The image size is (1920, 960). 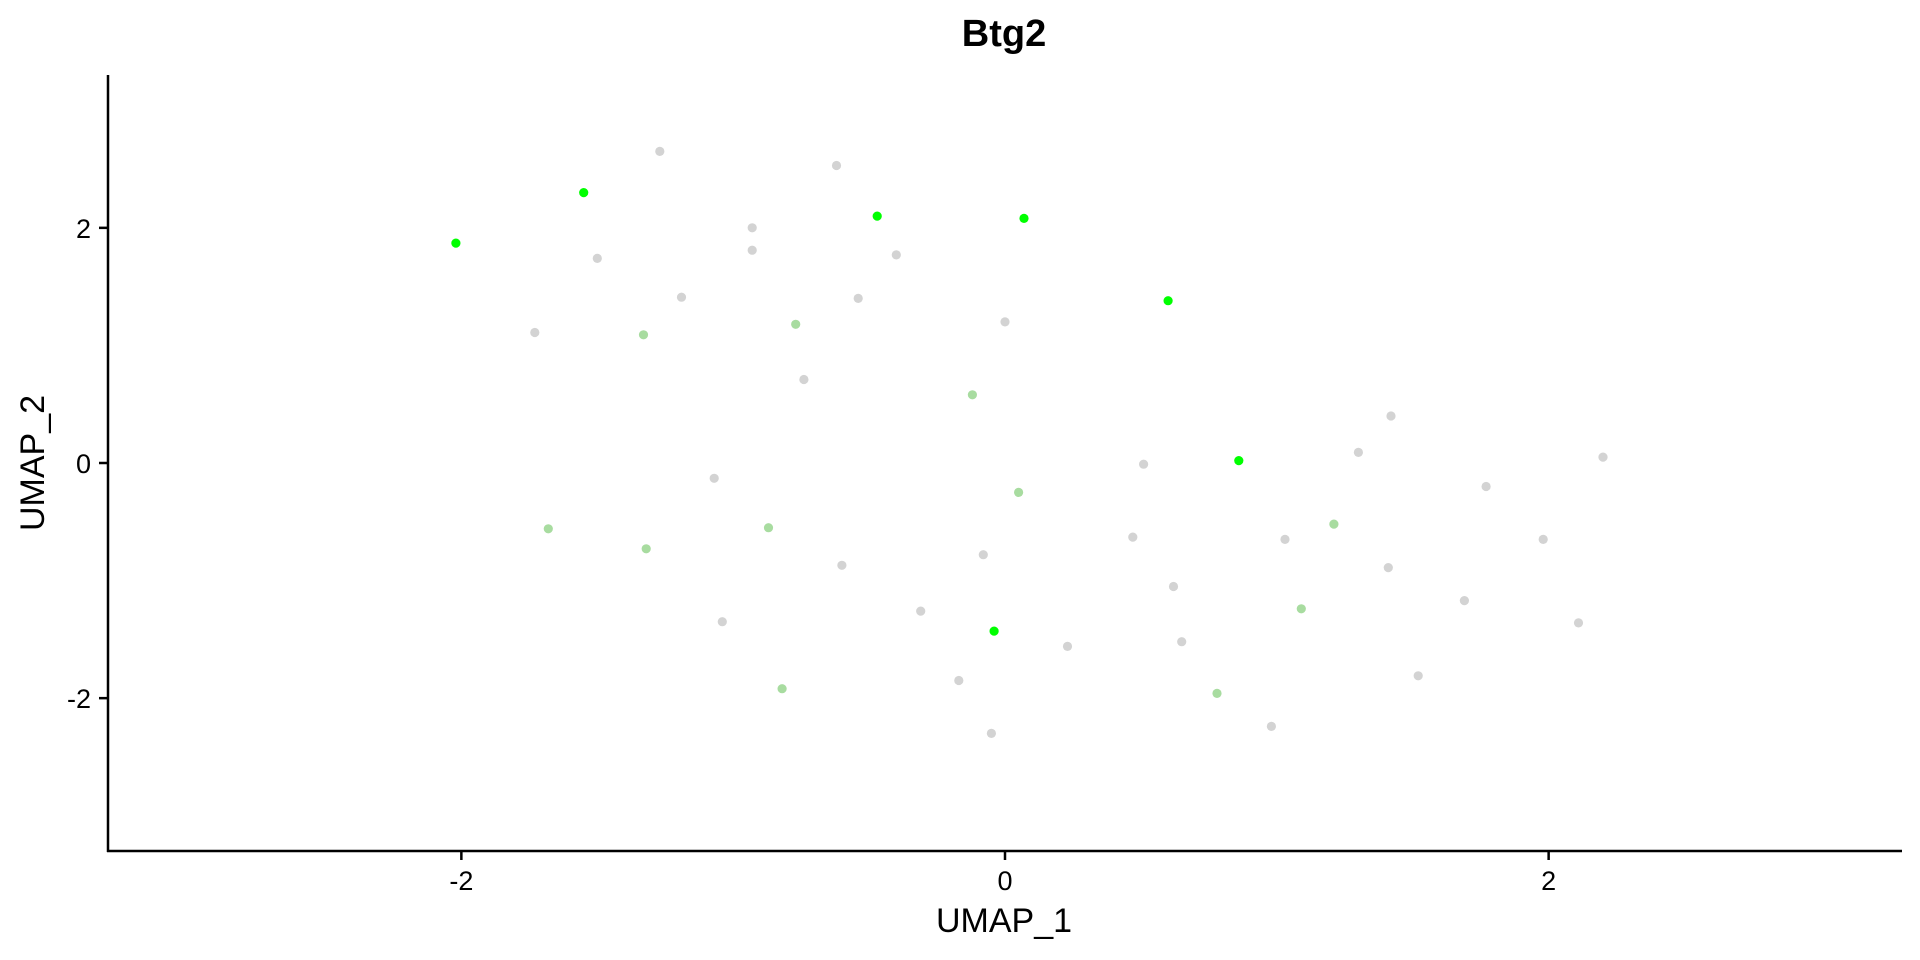 What do you see at coordinates (1004, 881) in the screenshot?
I see `x-tick-label: 0` at bounding box center [1004, 881].